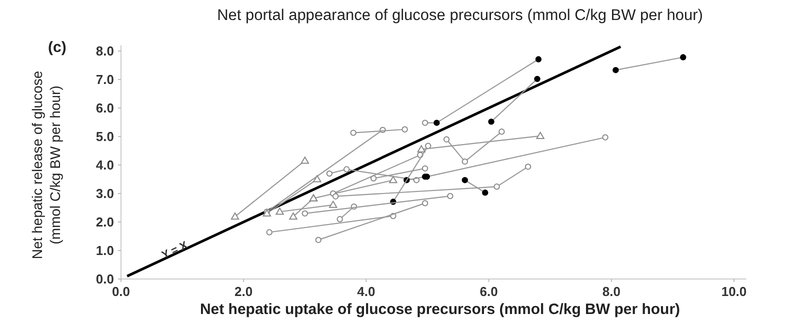  Describe the element at coordinates (105, 250) in the screenshot. I see `y-tick-label: 1.0` at that location.